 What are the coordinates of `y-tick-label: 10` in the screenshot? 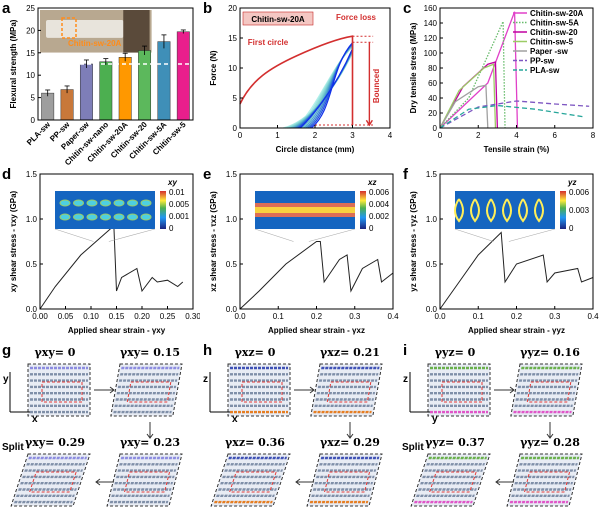 It's located at (232, 68).